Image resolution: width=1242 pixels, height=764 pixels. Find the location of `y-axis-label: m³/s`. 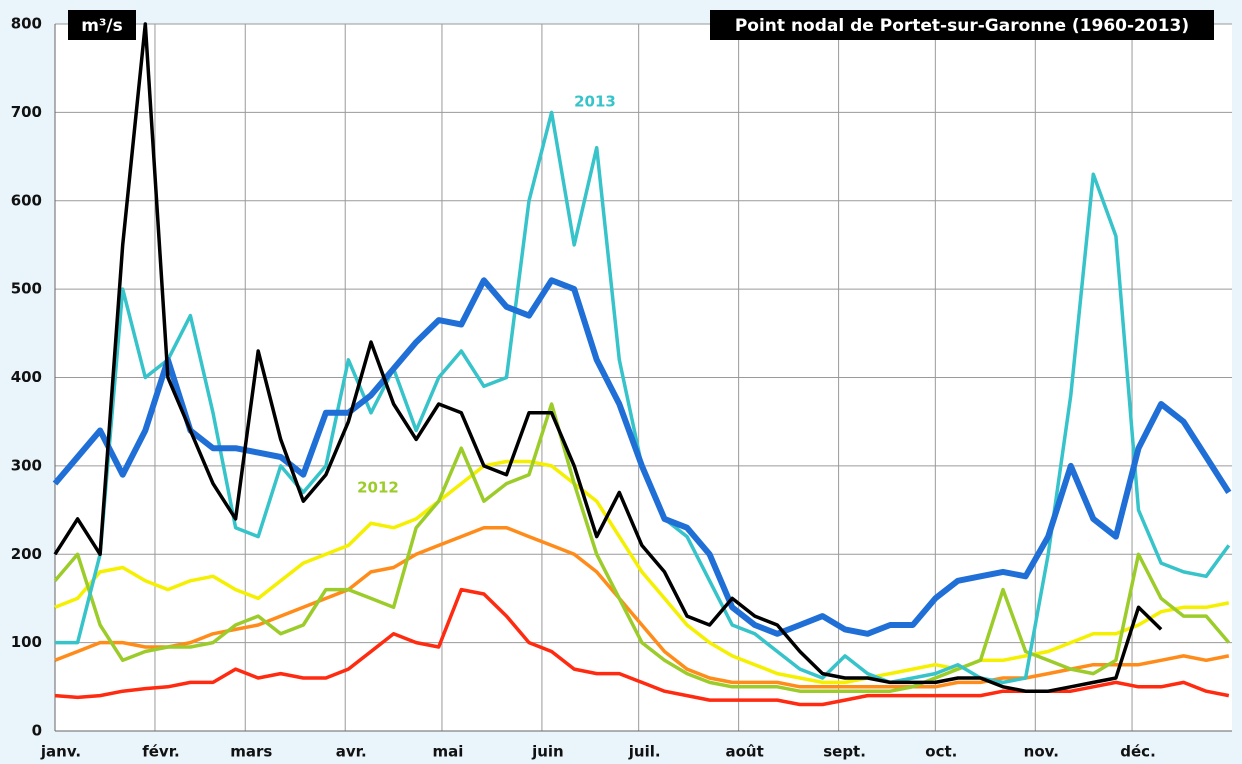

y-axis-label: m³/s is located at coordinates (102, 26).